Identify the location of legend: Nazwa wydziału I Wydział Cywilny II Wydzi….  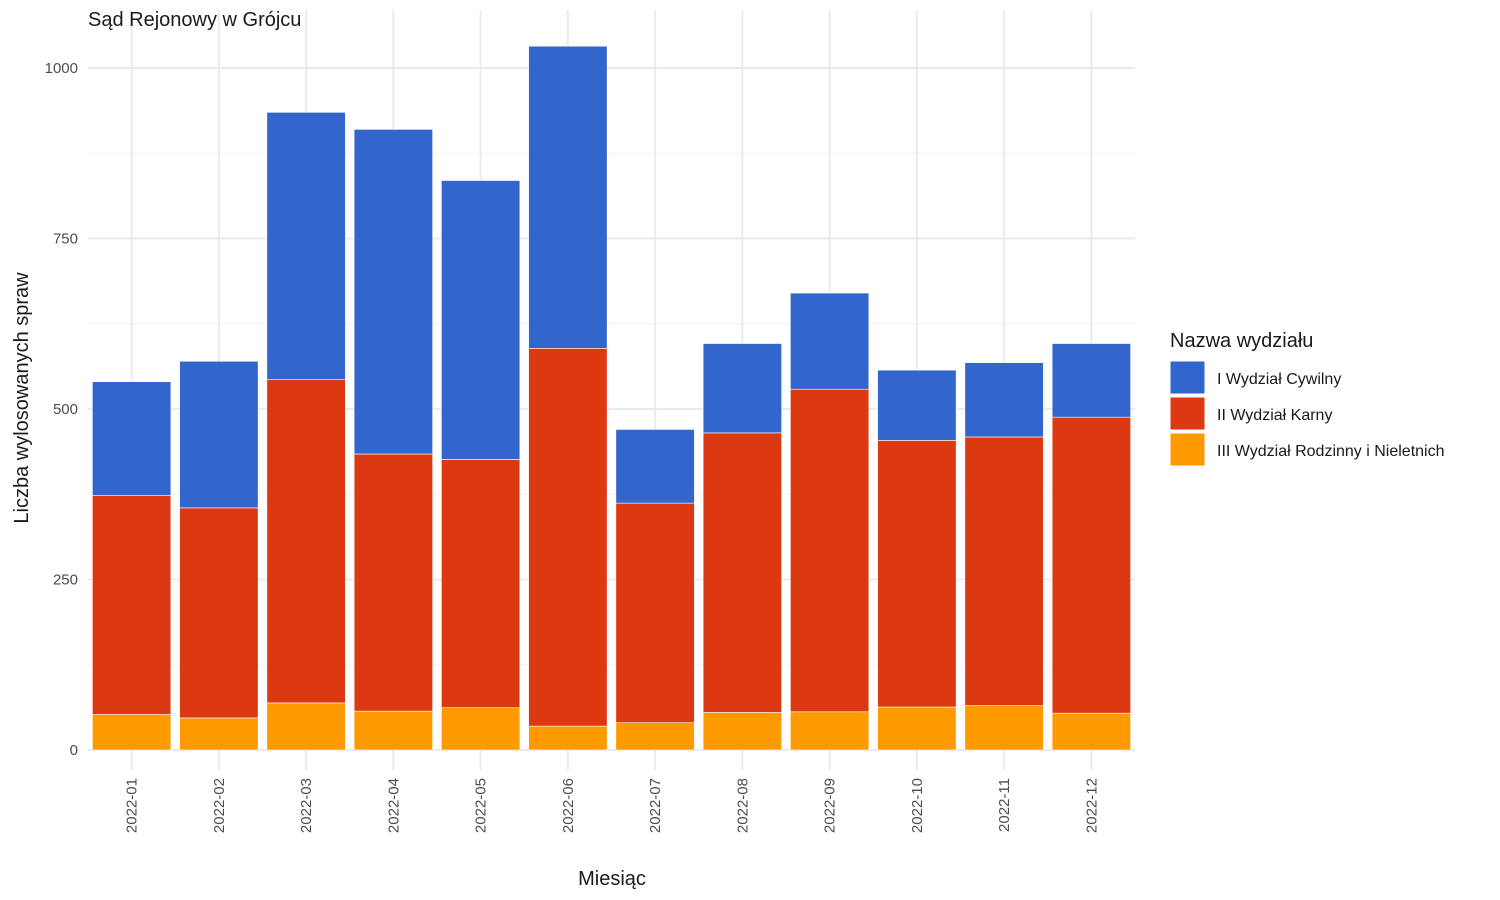
(1307, 398).